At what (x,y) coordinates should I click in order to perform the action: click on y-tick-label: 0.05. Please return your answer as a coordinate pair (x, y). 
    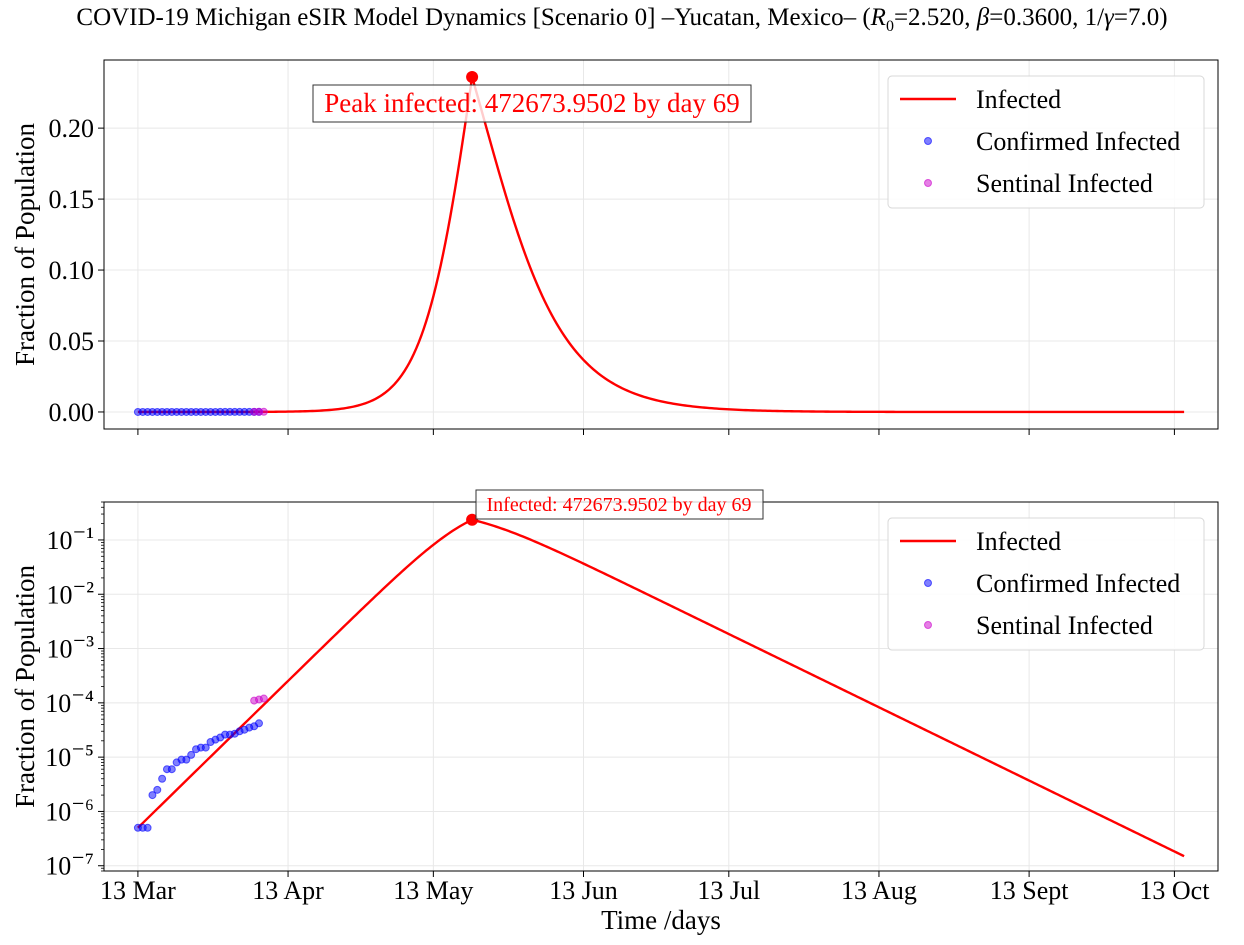
    Looking at the image, I should click on (72, 341).